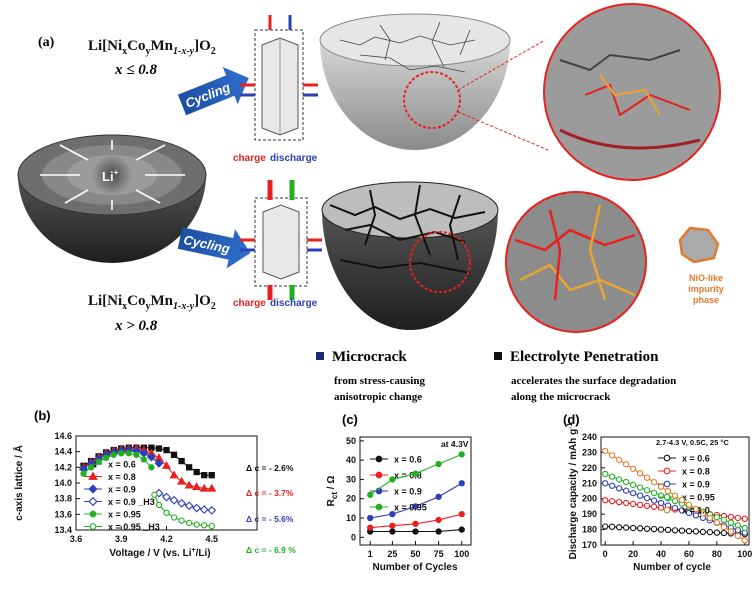 The image size is (756, 603). What do you see at coordinates (589, 437) in the screenshot?
I see `y-tick-label: 240` at bounding box center [589, 437].